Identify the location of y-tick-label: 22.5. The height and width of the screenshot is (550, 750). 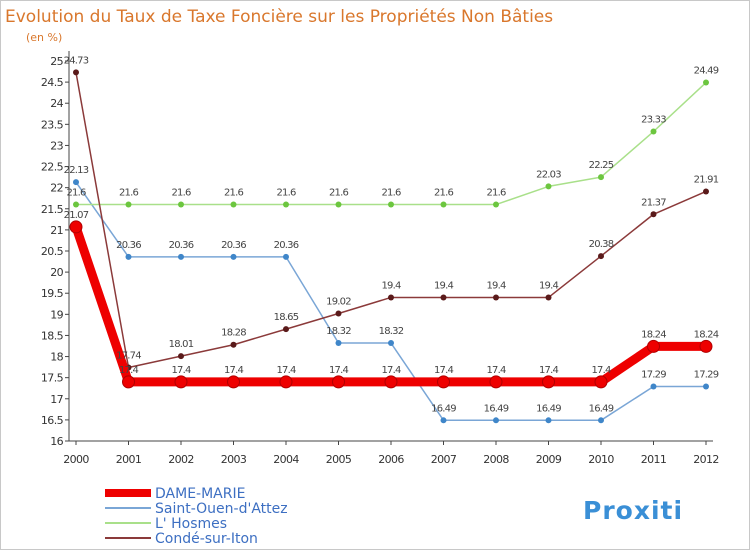
(52, 167).